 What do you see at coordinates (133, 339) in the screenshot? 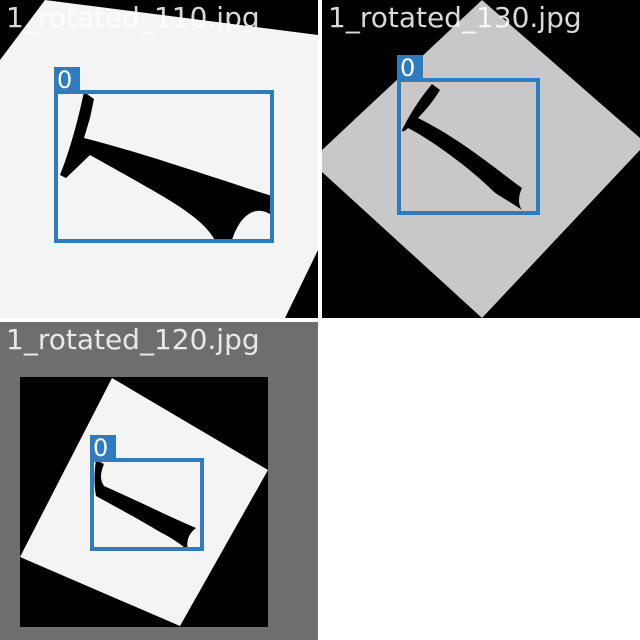
I see `tile-filename: 1_rotated_120.jpg` at bounding box center [133, 339].